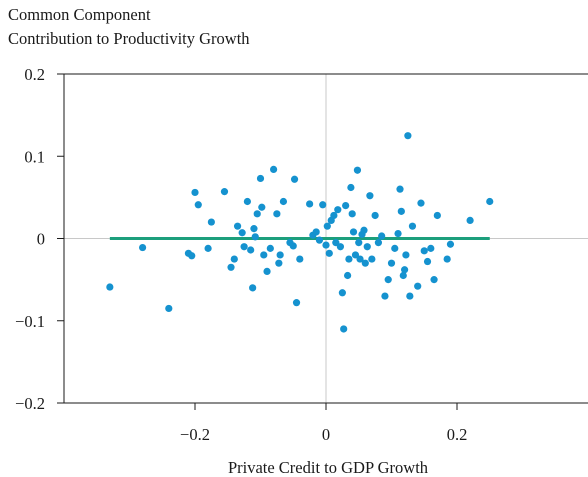  Describe the element at coordinates (34, 74) in the screenshot. I see `y-tick-label: 0.2` at that location.